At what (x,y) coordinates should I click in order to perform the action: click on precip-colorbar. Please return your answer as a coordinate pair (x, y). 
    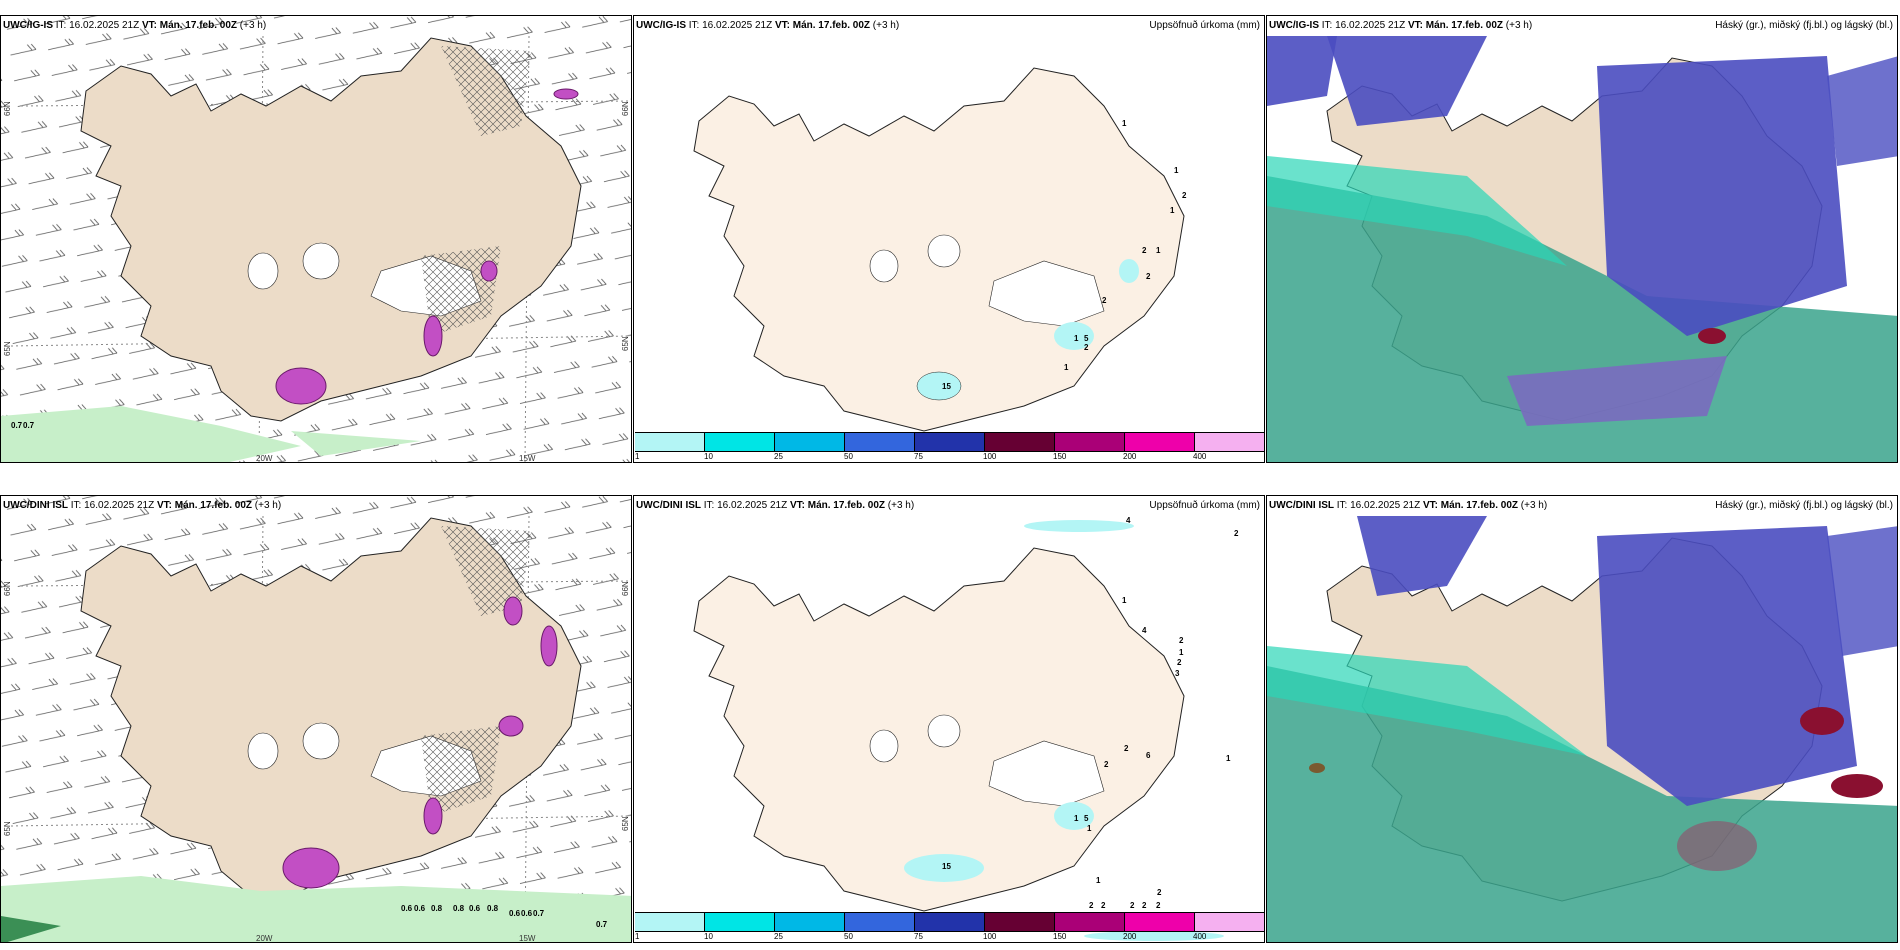
    Looking at the image, I should click on (949, 922).